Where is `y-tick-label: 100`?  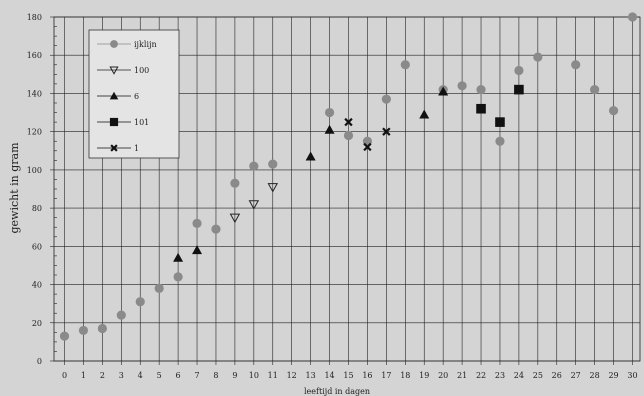 y-tick-label: 100 is located at coordinates (34, 170).